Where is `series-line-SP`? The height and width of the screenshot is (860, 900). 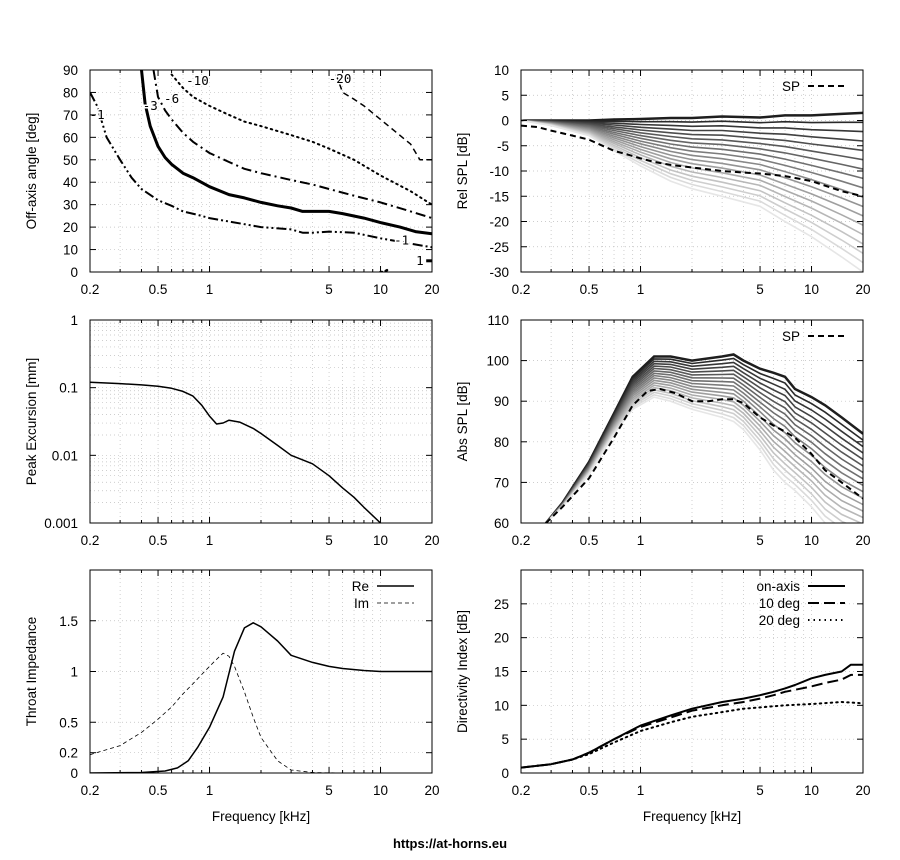 series-line-SP is located at coordinates (692, 161).